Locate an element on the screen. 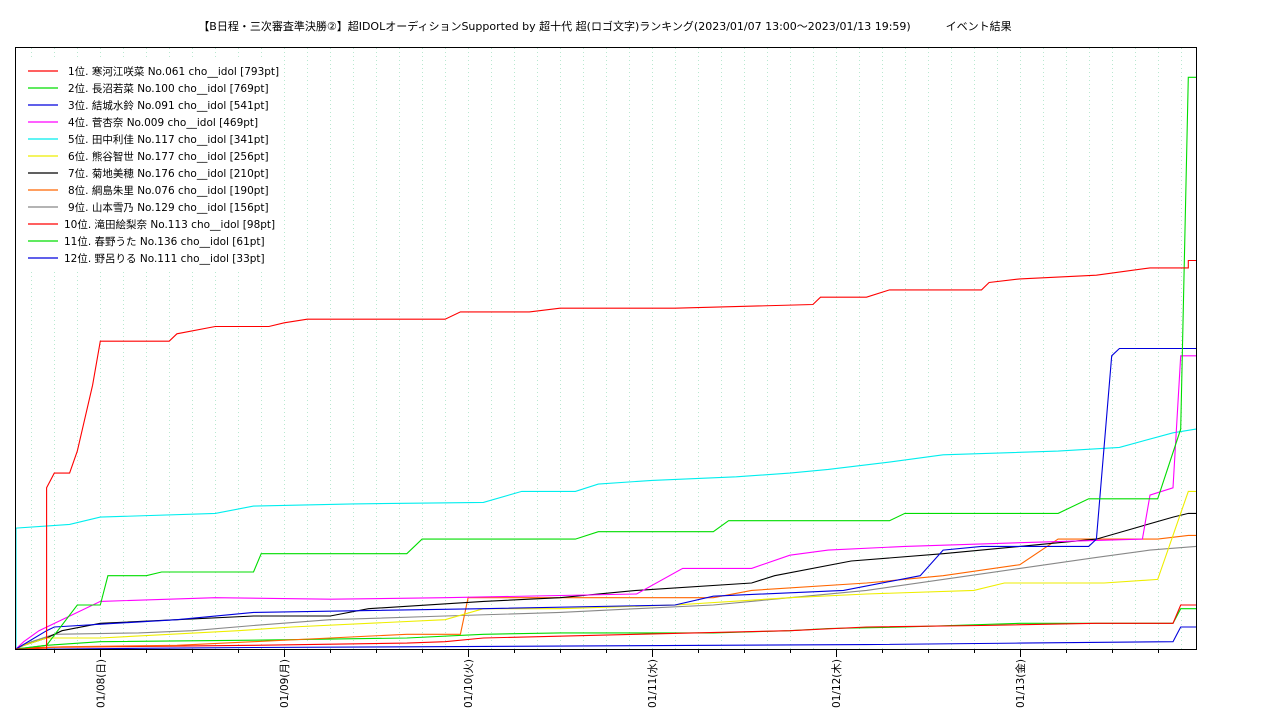  x-tick-label: 01/08(日) is located at coordinates (101, 683).